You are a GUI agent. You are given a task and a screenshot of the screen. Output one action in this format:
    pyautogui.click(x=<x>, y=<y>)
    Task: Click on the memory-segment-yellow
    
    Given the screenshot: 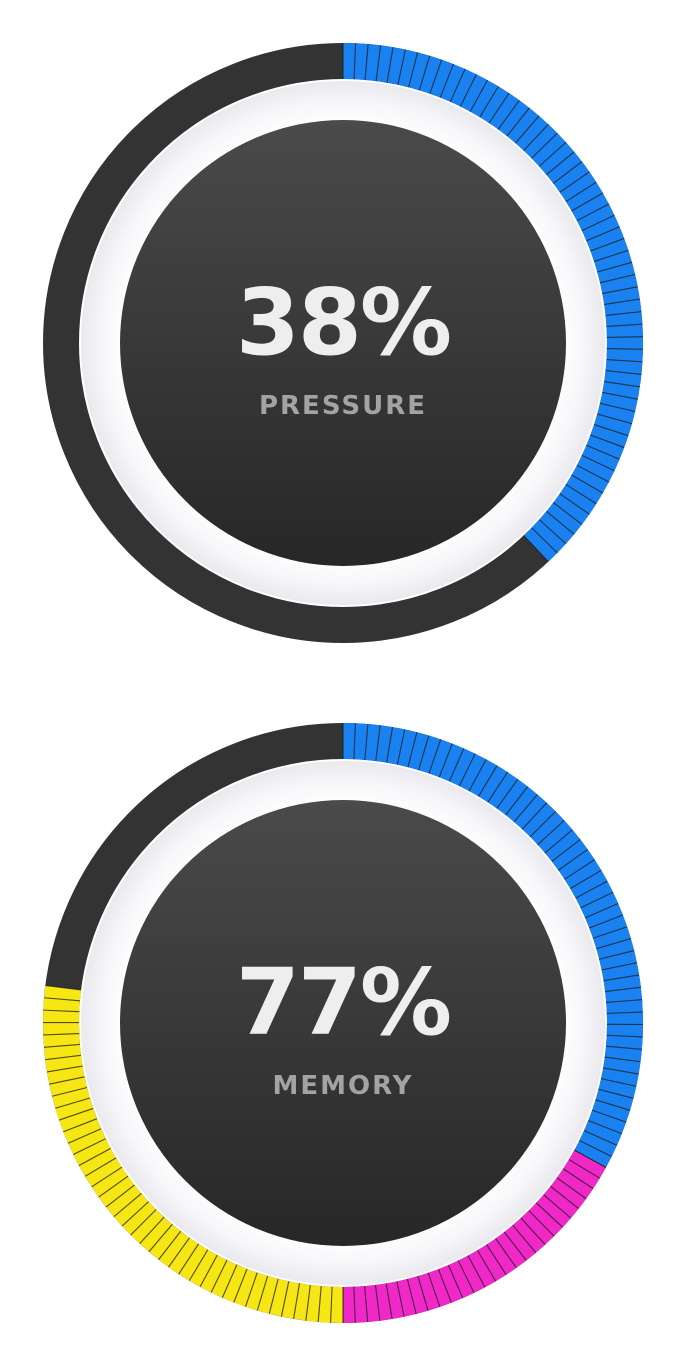 What is the action you would take?
    pyautogui.click(x=193, y=1154)
    